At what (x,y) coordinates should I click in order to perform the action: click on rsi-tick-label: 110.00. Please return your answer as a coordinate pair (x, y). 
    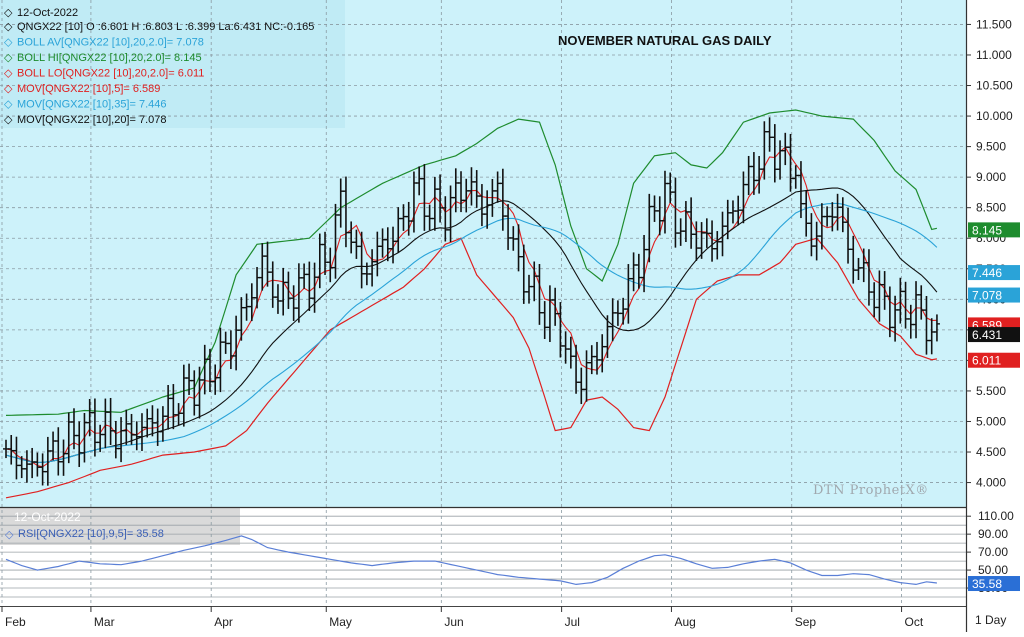
    Looking at the image, I should click on (996, 516).